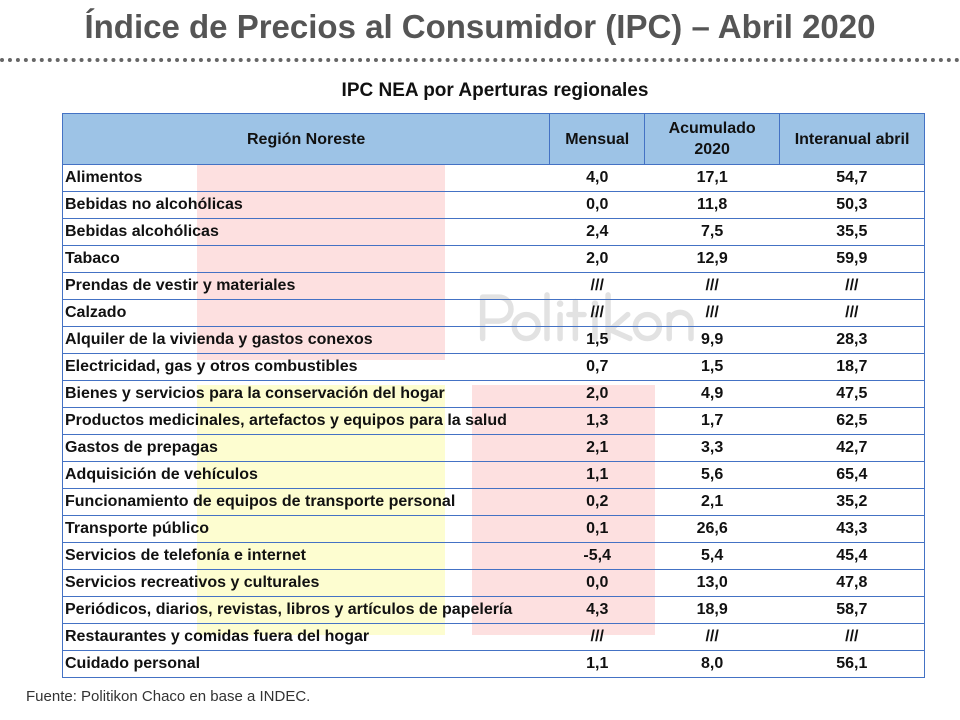  I want to click on table-row: Transporte público 0,1 26,6 43,3, so click(493, 529).